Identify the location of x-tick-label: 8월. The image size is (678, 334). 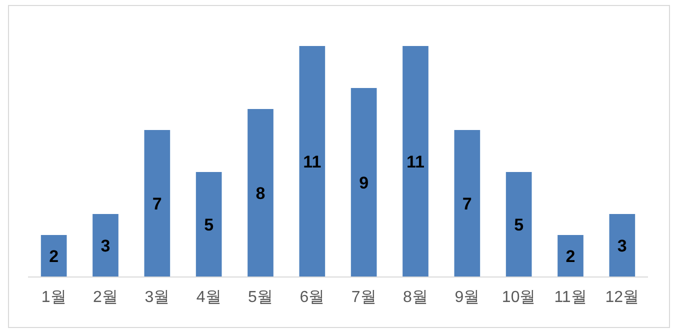
(415, 297).